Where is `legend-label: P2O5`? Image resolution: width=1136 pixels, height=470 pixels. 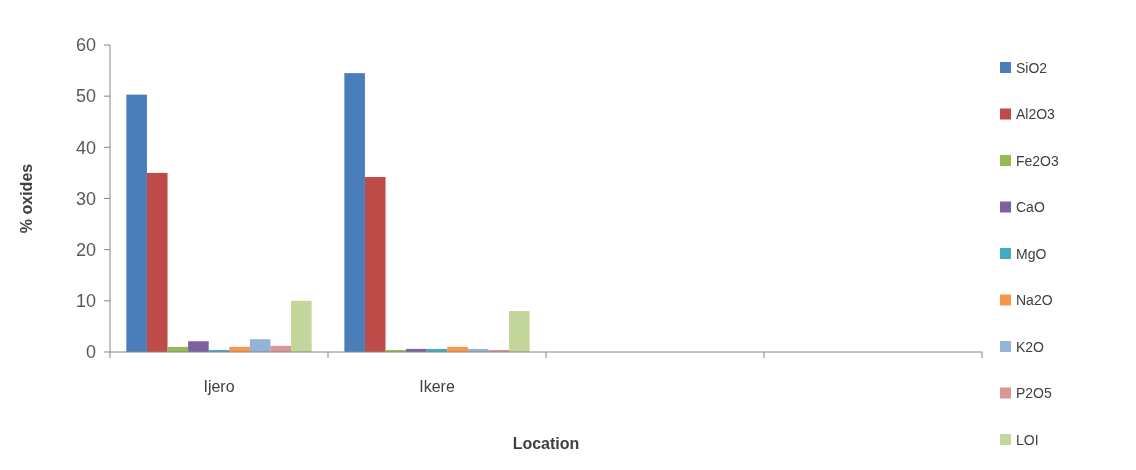
legend-label: P2O5 is located at coordinates (1034, 393).